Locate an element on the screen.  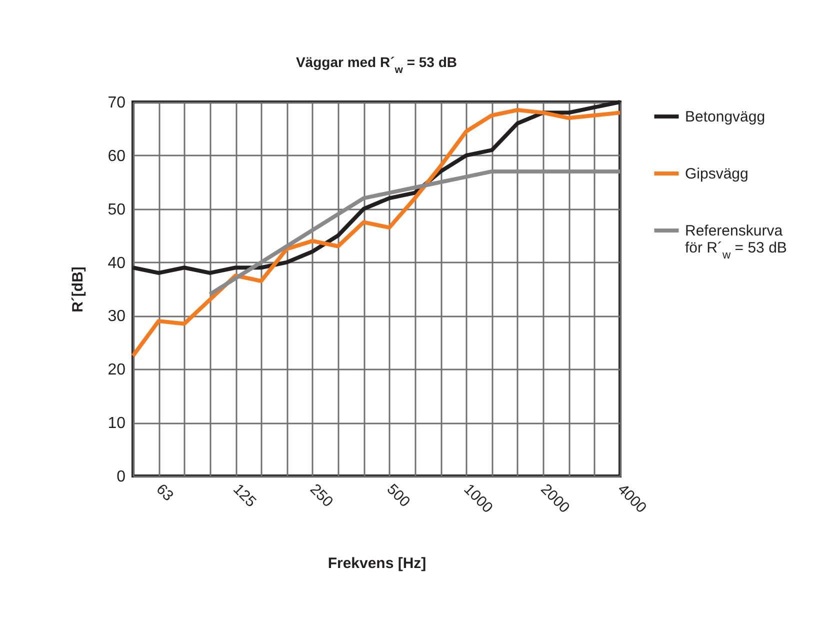
legend-label: Betongvägg is located at coordinates (725, 117).